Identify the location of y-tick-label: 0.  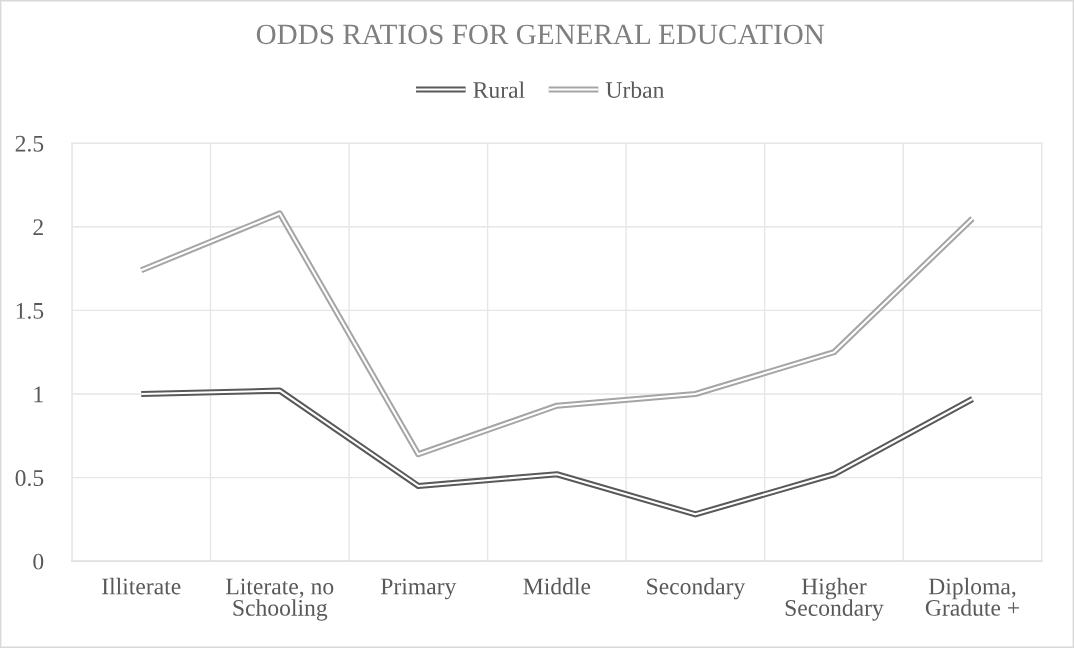
(38, 561).